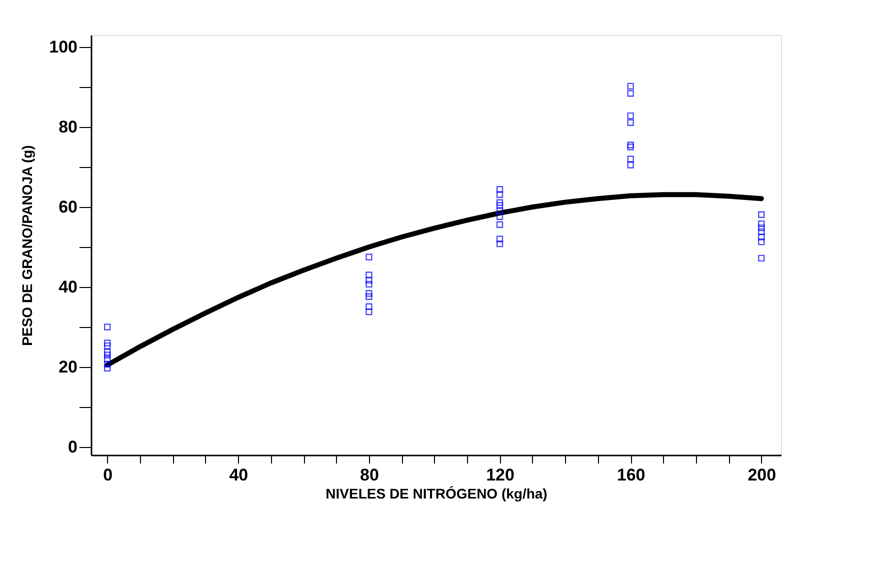 The image size is (869, 569). What do you see at coordinates (27, 245) in the screenshot?
I see `y-axis-title: PESO DE GRANO/PANOJA (g)` at bounding box center [27, 245].